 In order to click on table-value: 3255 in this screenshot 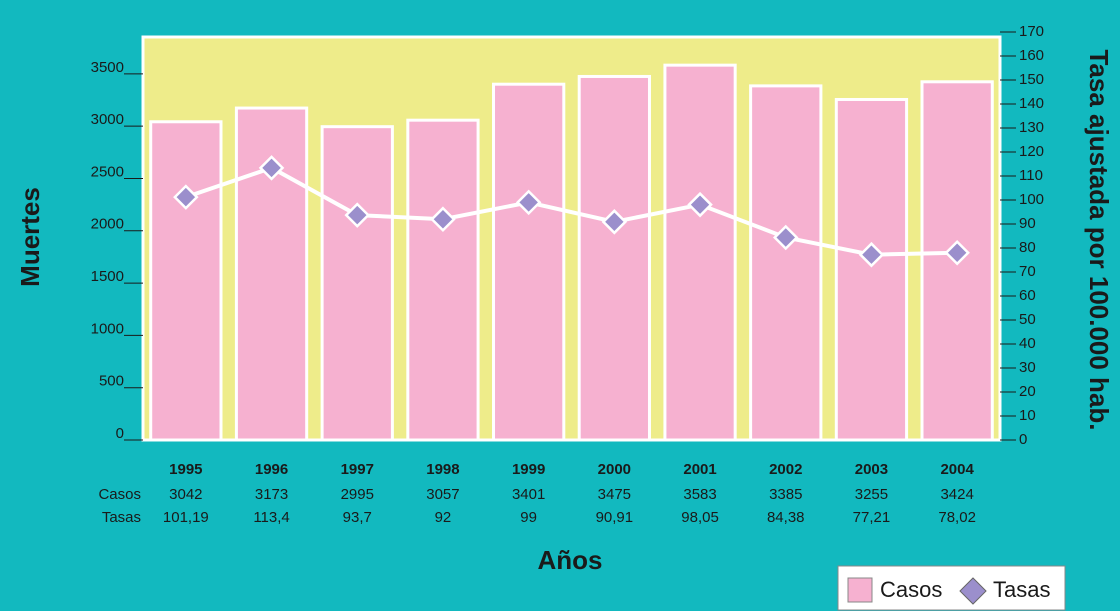, I will do `click(871, 494)`.